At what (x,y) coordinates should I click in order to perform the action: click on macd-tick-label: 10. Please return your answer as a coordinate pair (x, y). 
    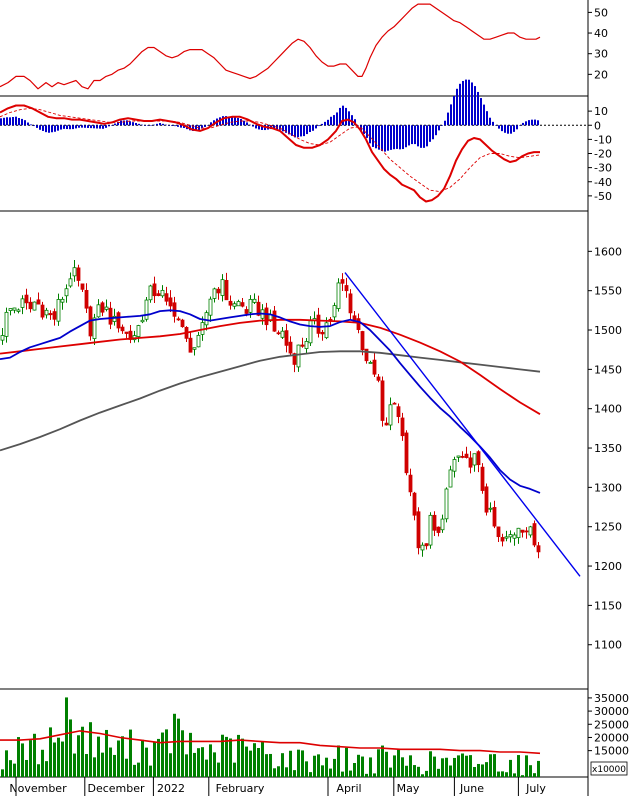
    Looking at the image, I should click on (601, 111).